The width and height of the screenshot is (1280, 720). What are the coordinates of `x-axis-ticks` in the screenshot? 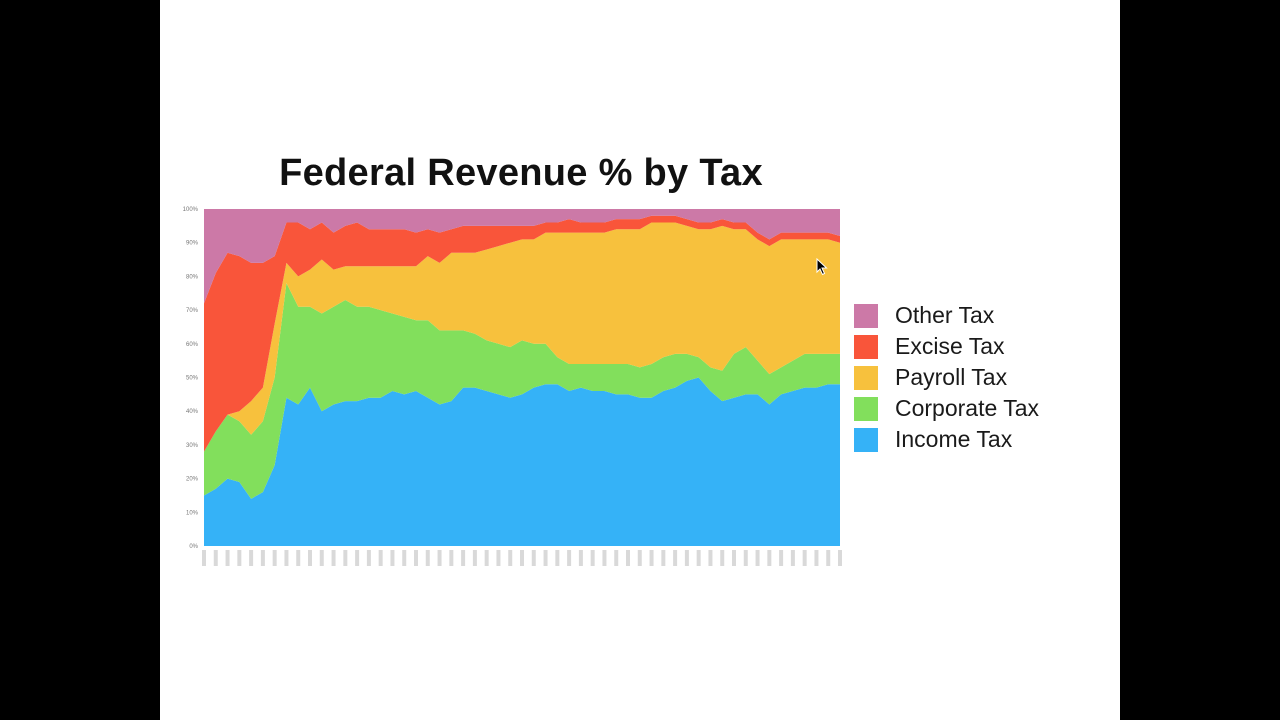 It's located at (522, 558).